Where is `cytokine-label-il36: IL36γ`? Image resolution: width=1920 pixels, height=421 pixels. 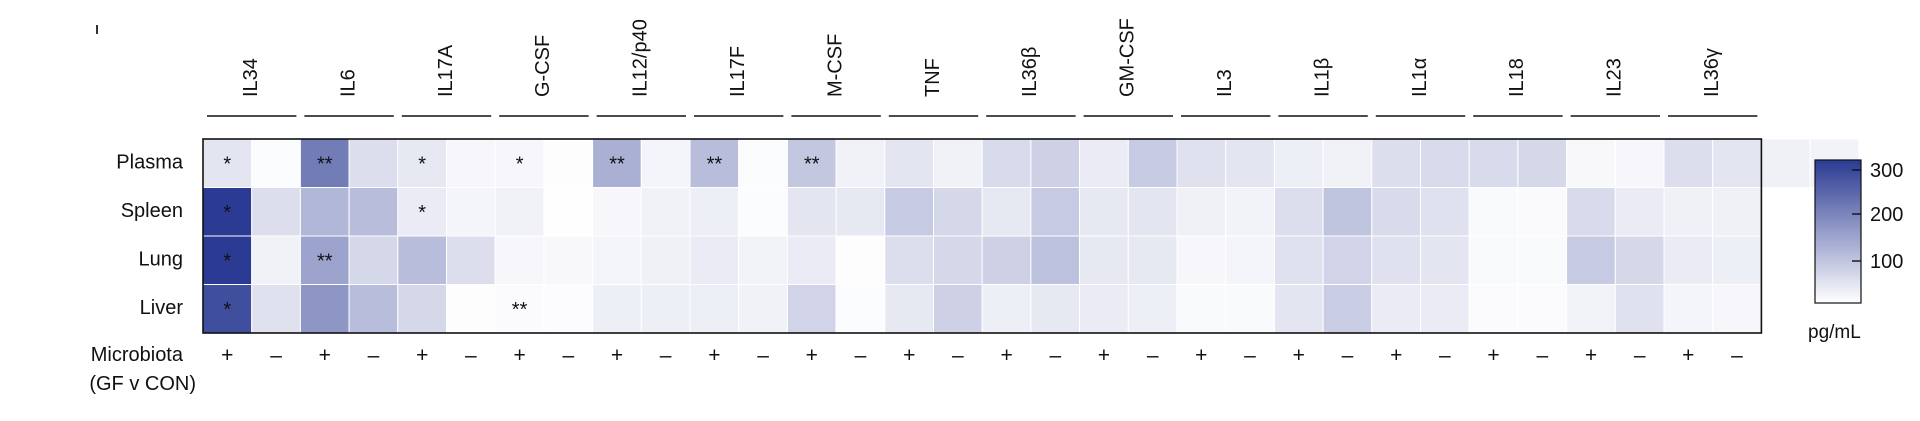 cytokine-label-il36: IL36γ is located at coordinates (1712, 72).